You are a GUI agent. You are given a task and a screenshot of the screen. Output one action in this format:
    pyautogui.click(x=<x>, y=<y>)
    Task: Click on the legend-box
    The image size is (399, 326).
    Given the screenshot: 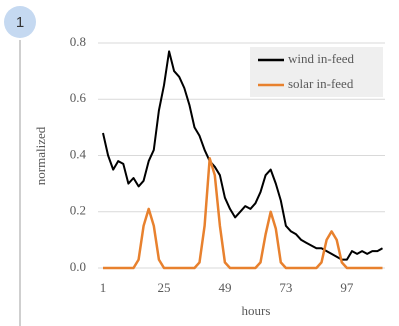 What is the action you would take?
    pyautogui.click(x=316, y=72)
    